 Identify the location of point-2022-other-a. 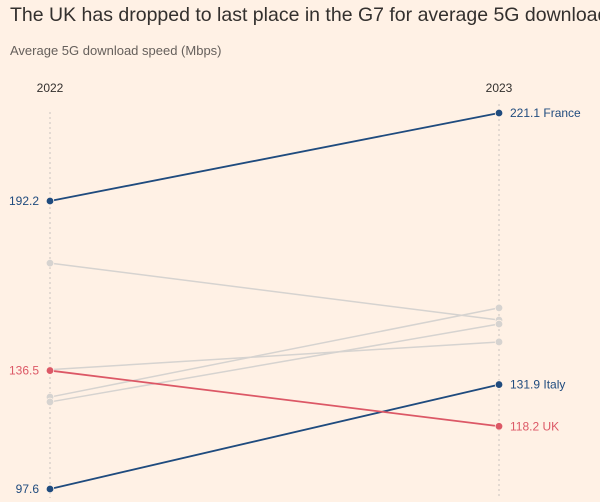
(50, 263).